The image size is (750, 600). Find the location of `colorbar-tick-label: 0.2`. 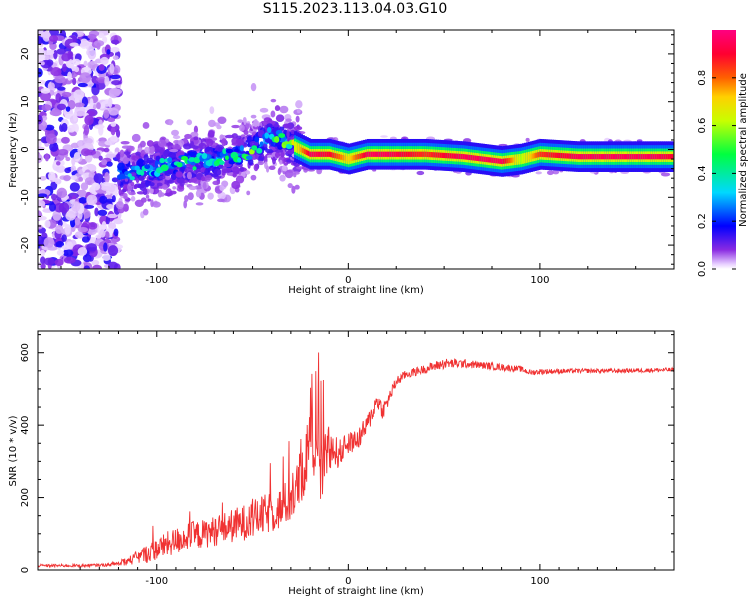

colorbar-tick-label: 0.2 is located at coordinates (702, 221).